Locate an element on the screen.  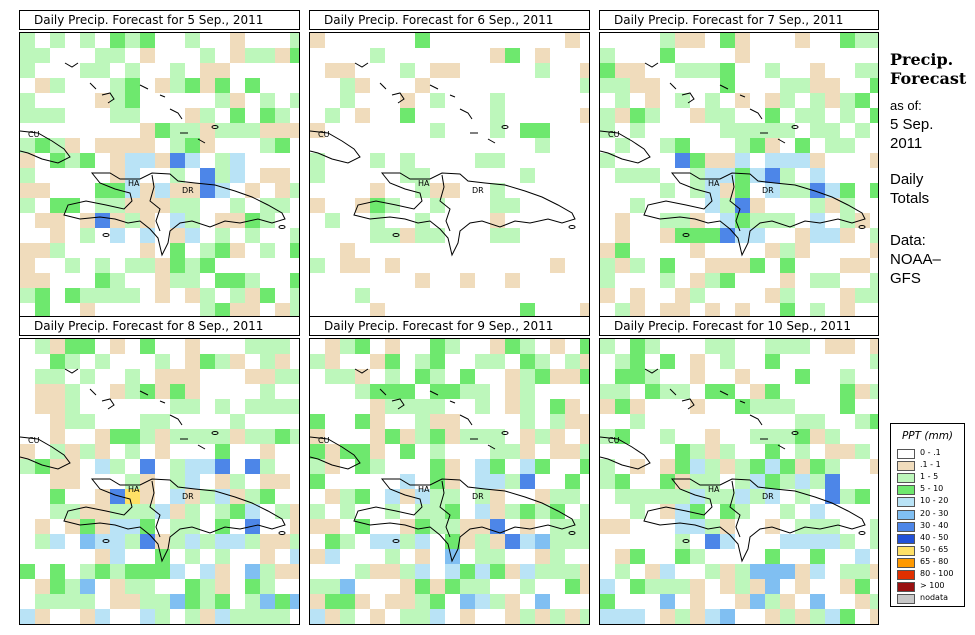
legend-label: 5 - 10 is located at coordinates (932, 489).